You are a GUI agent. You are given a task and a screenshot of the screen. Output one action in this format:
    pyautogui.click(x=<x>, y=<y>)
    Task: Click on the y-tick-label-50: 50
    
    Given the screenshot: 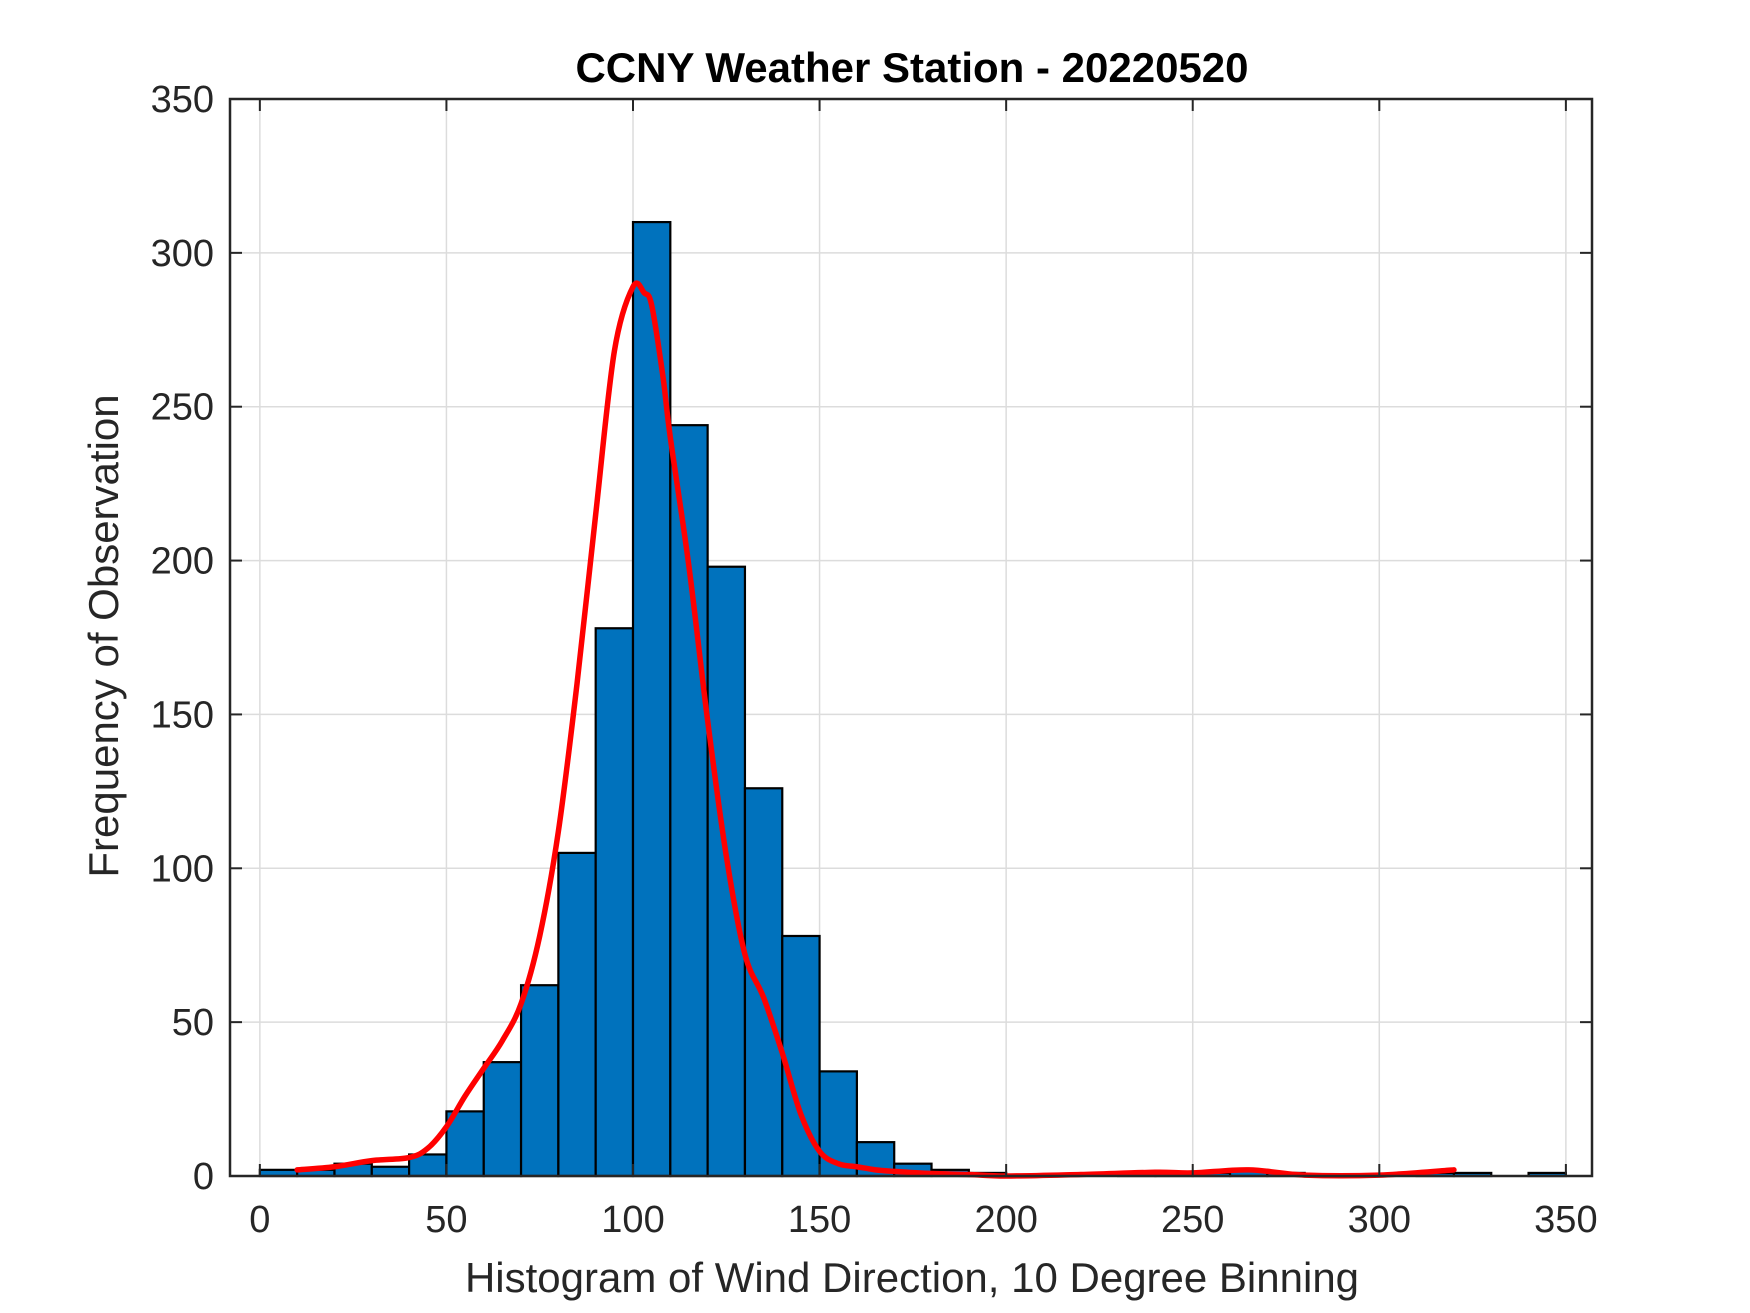 What is the action you would take?
    pyautogui.click(x=193, y=1023)
    